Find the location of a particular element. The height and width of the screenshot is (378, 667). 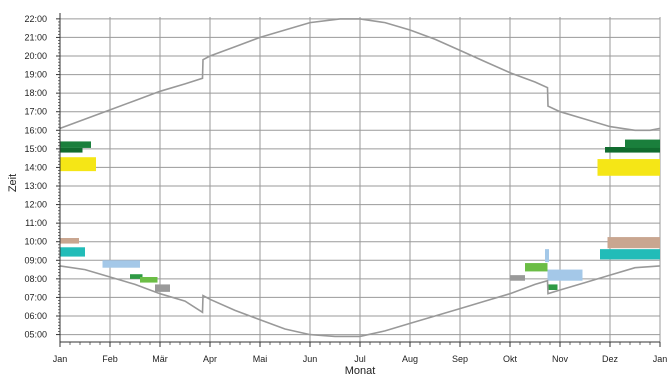

y-tick-label: 09:00 is located at coordinates (35, 260).